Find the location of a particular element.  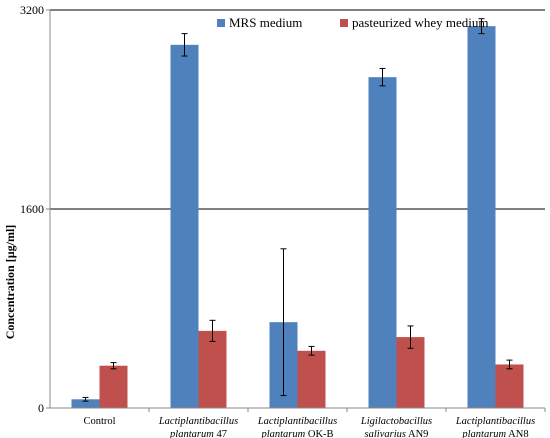

x-category-italic-part: Ligilactobacillus is located at coordinates (396, 421).